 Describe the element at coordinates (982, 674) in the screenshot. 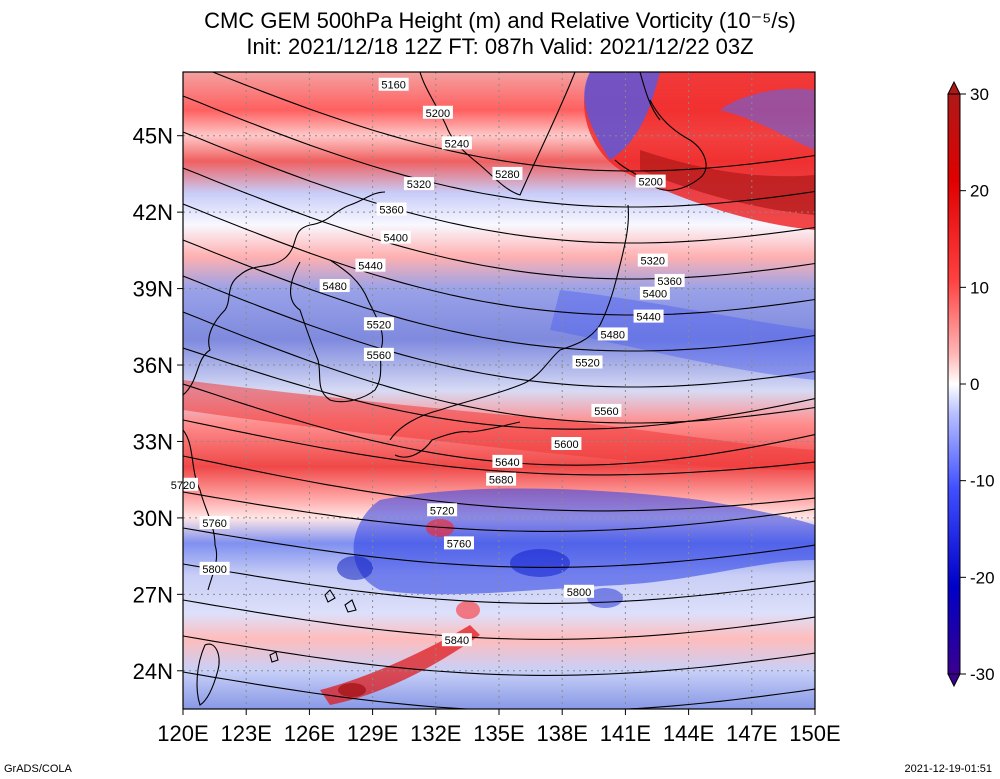

I see `colorbar-tick-label: -30` at that location.